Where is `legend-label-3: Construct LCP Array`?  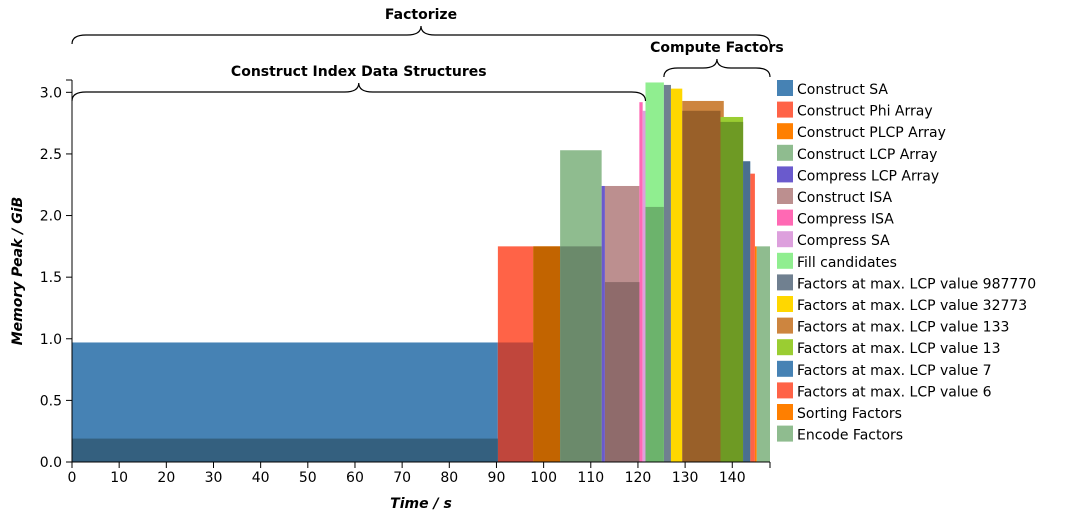 legend-label-3: Construct LCP Array is located at coordinates (867, 155).